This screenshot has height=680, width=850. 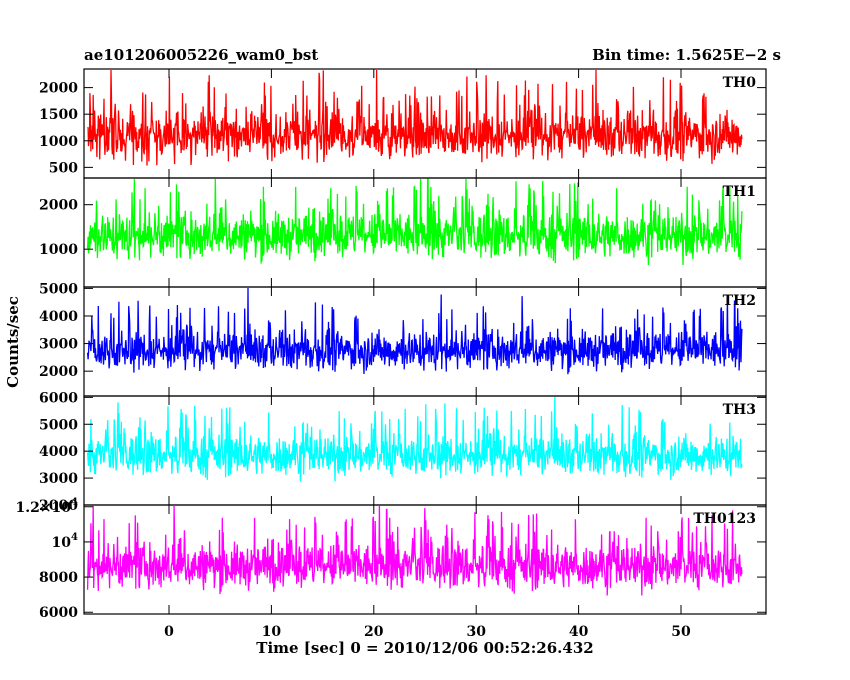 I want to click on panel-th0: 500 1000 1500 2000 TH0, so click(x=403, y=123).